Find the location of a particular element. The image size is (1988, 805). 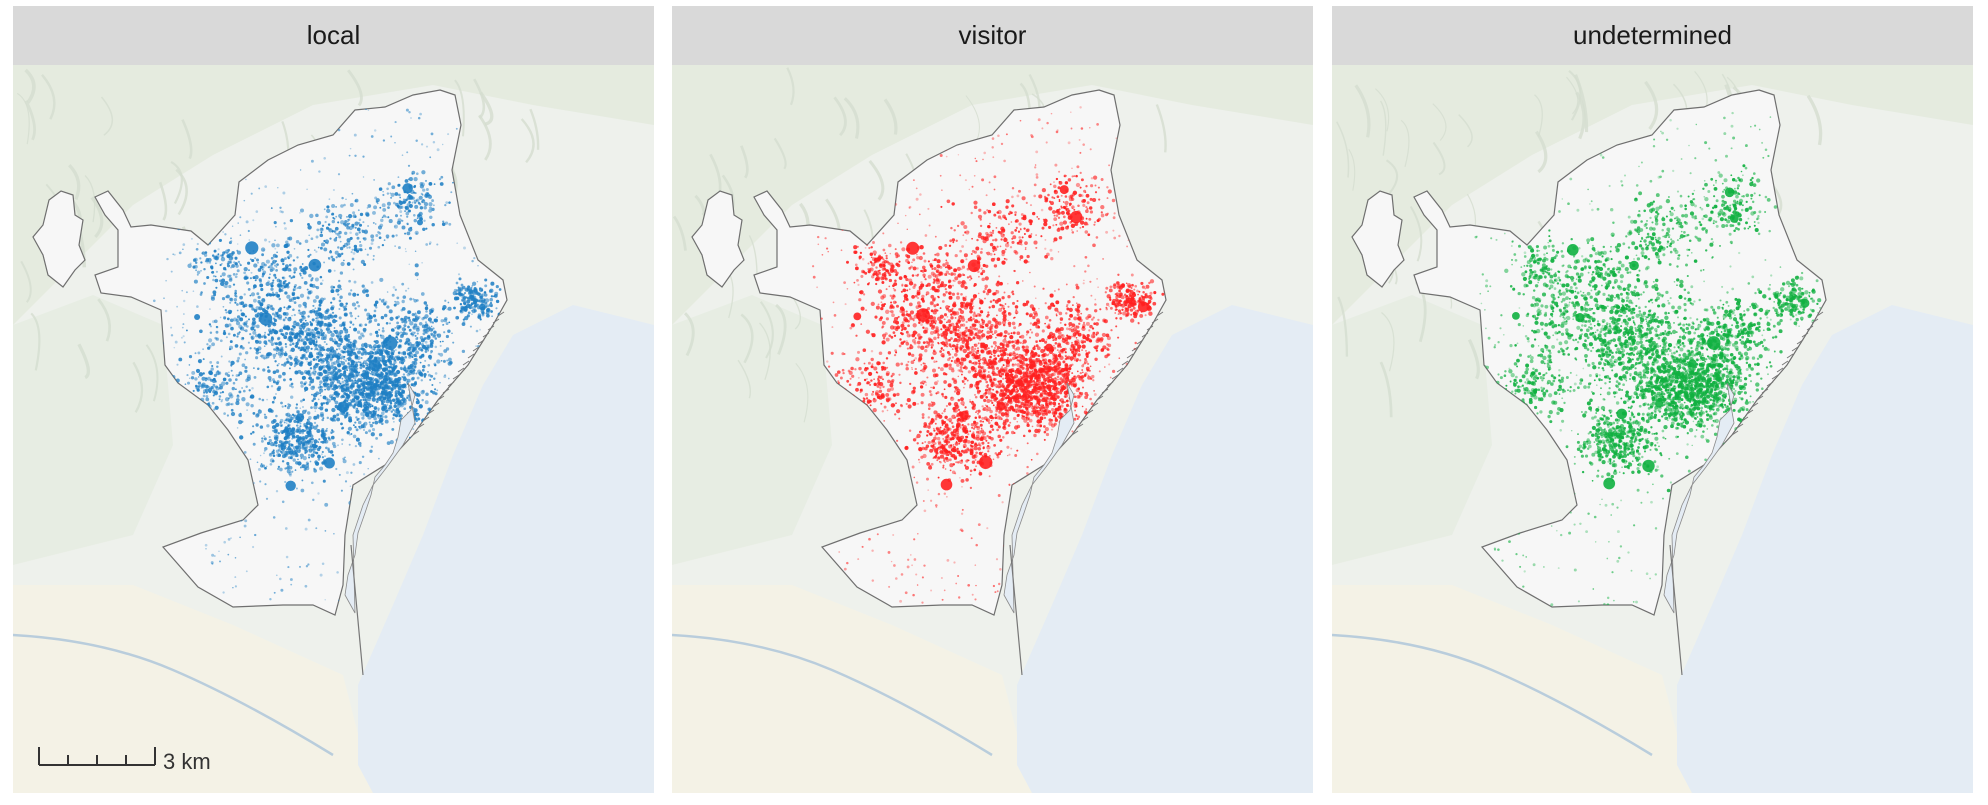

scale-bar-label: 3 km is located at coordinates (187, 761).